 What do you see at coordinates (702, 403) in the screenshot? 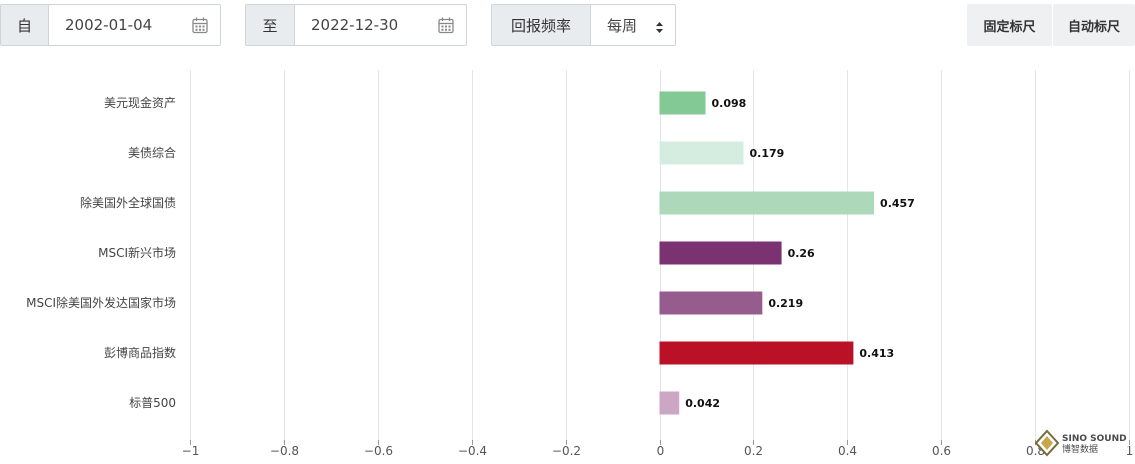
I see `data-label: 0.042` at bounding box center [702, 403].